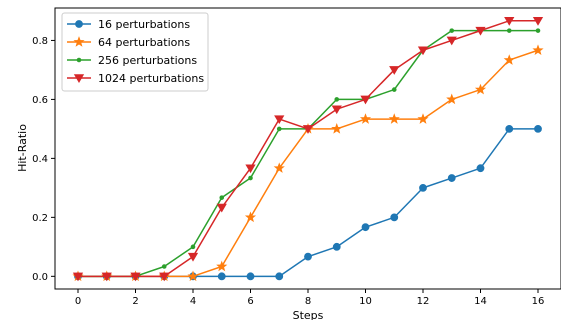 This screenshot has height=320, width=561. Describe the element at coordinates (144, 24) in the screenshot. I see `legend-label: 16 perturbations` at that location.